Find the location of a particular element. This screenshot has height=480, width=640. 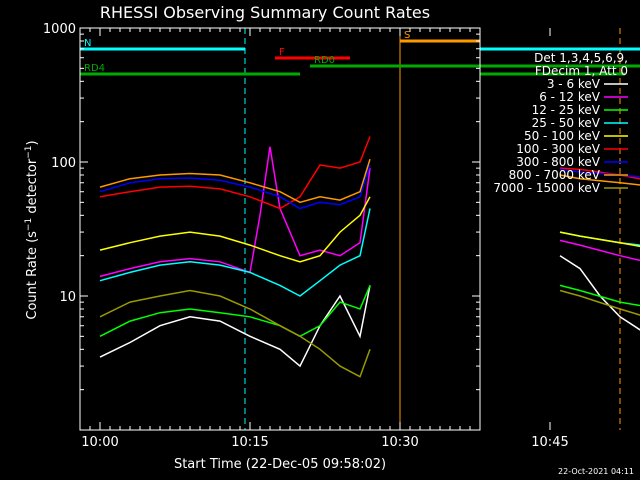

timestamp: 22-Oct-2021 04:11 is located at coordinates (596, 471).